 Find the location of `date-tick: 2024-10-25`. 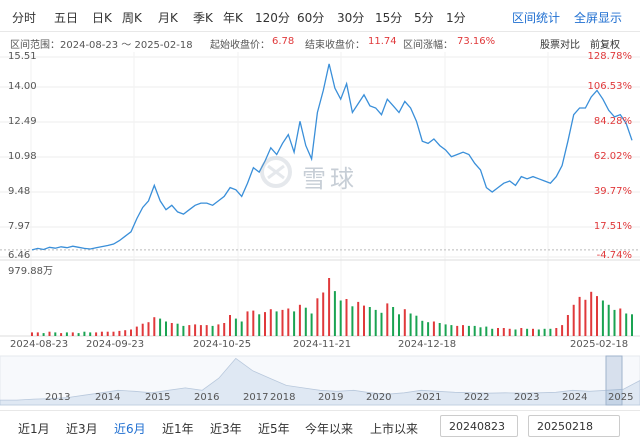

date-tick: 2024-10-25 is located at coordinates (222, 344).